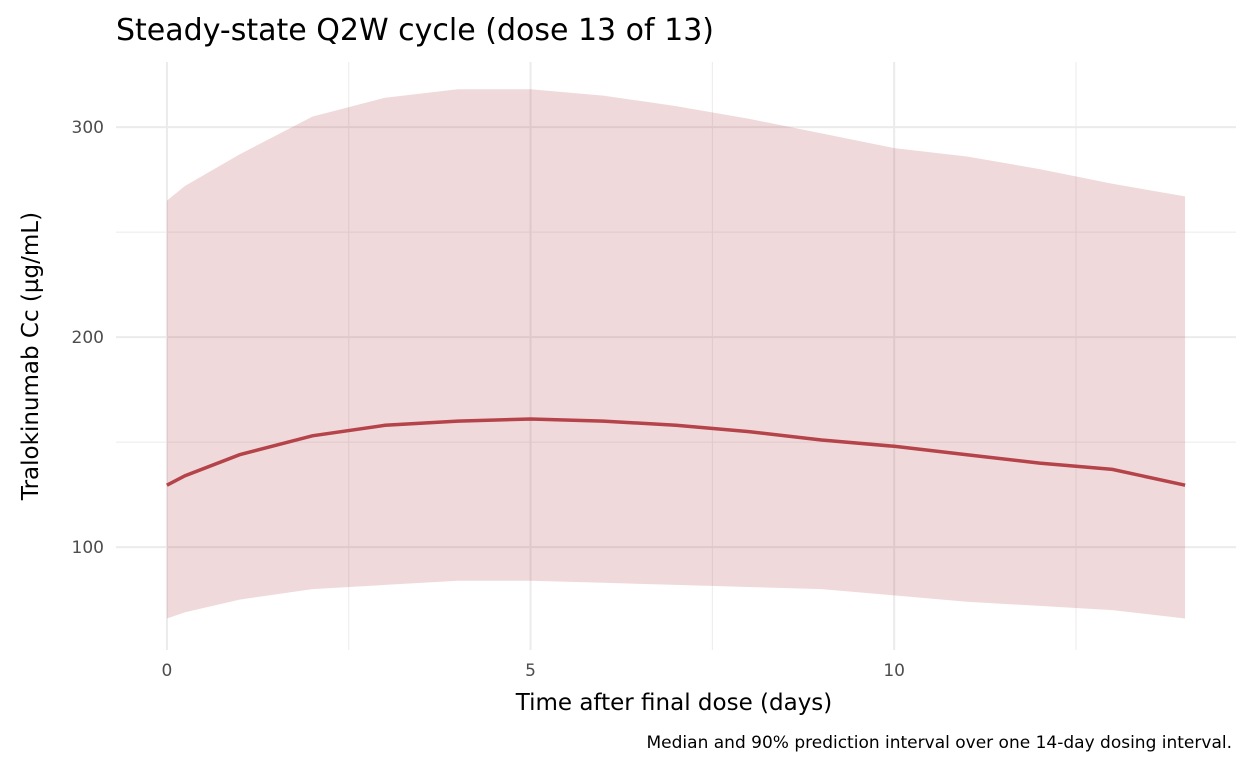  I want to click on y-tick-label: 100, so click(88, 548).